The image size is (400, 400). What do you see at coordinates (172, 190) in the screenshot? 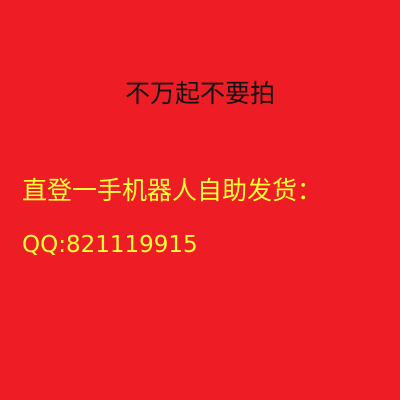
I see `robot-delivery-text: 直登一手机器人自助发货：` at bounding box center [172, 190].